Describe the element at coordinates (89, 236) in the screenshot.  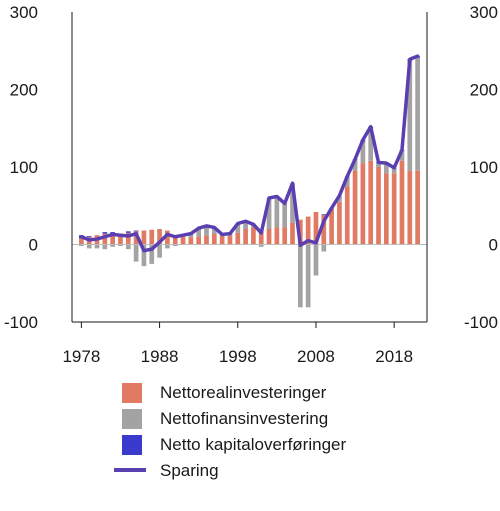
I see `bar-netto-kapitaloverf-ringer-1979` at that location.